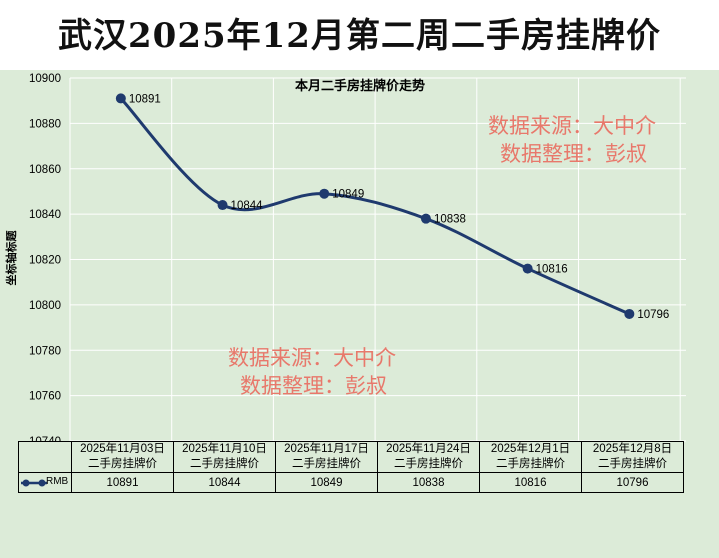 The width and height of the screenshot is (719, 558). Describe the element at coordinates (45, 351) in the screenshot. I see `y-tick-label: 10780` at that location.